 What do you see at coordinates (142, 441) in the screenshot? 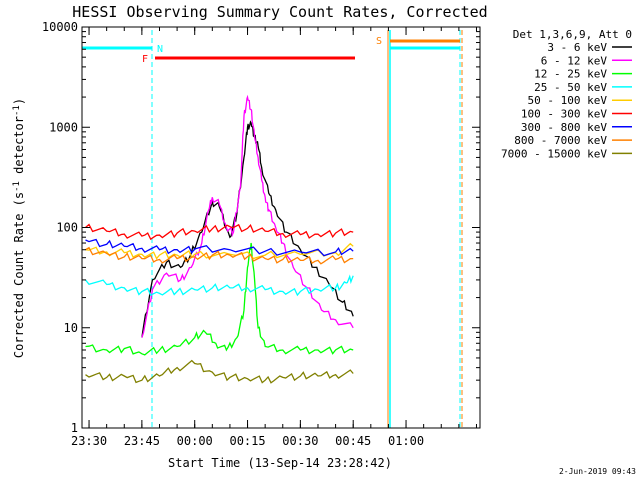
I see `x-tick-label: 23:45` at bounding box center [142, 441].